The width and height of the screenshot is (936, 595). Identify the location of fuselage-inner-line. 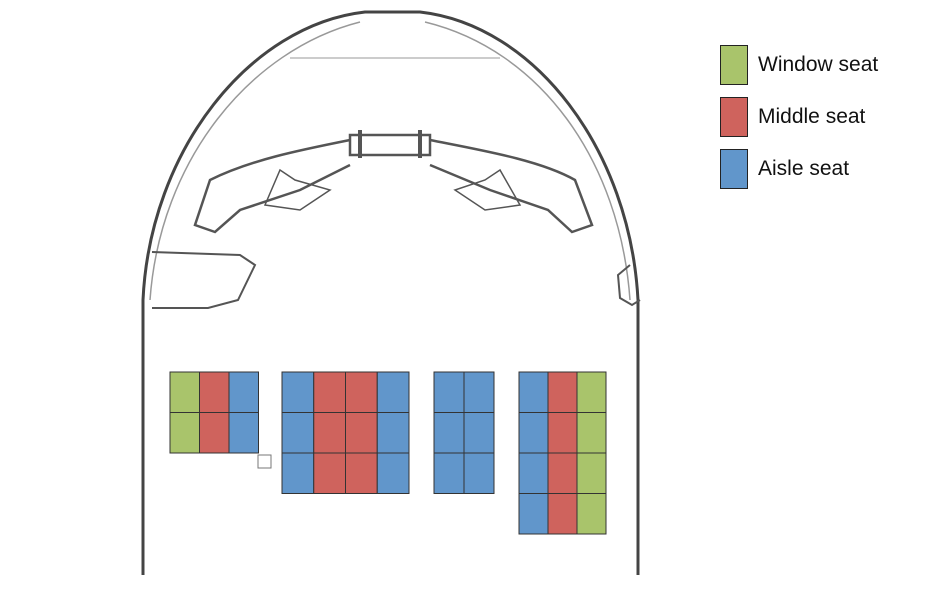
(255, 161).